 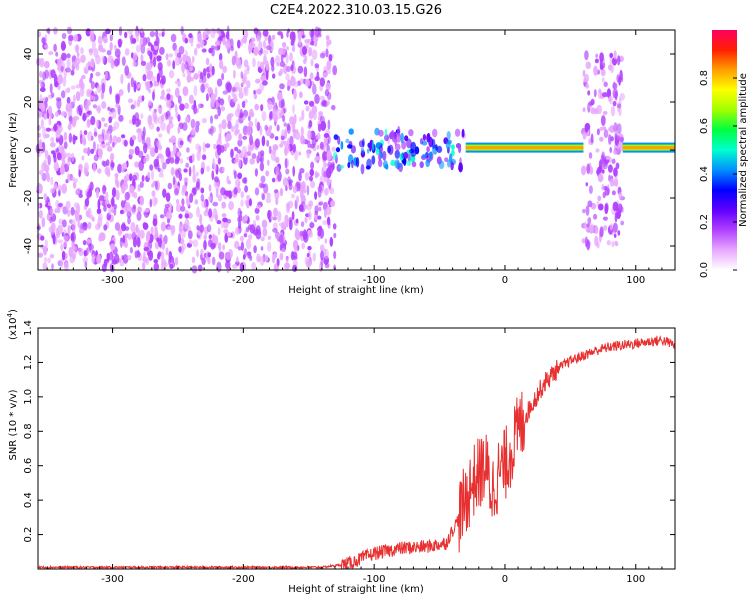 I want to click on colorbar-label: Normalized spectral amplitude, so click(x=743, y=150).